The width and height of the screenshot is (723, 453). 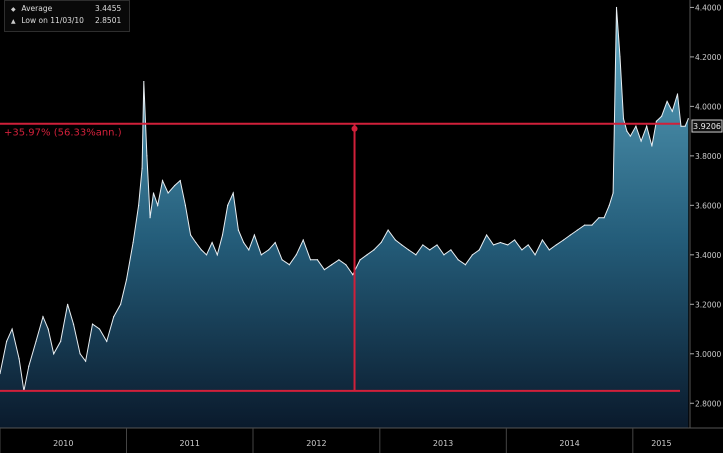 What do you see at coordinates (354, 128) in the screenshot?
I see `change-marker-dot` at bounding box center [354, 128].